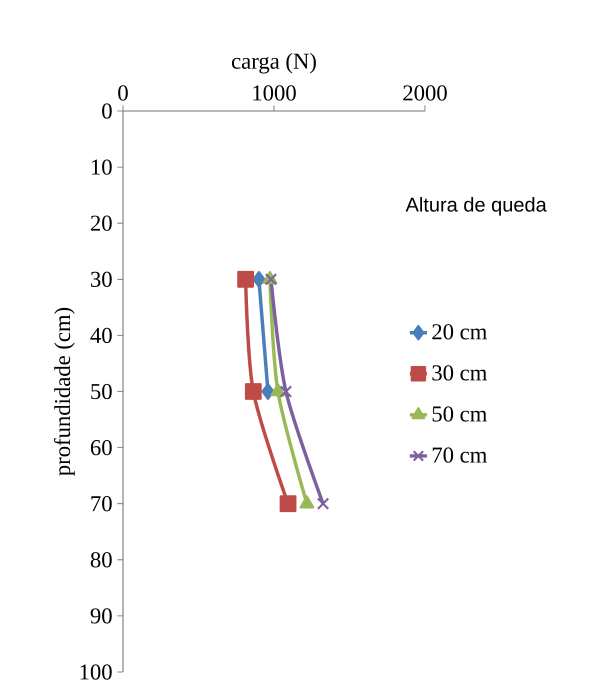 Image resolution: width=608 pixels, height=690 pixels. What do you see at coordinates (101, 392) in the screenshot?
I see `y-tick-label: 50` at bounding box center [101, 392].